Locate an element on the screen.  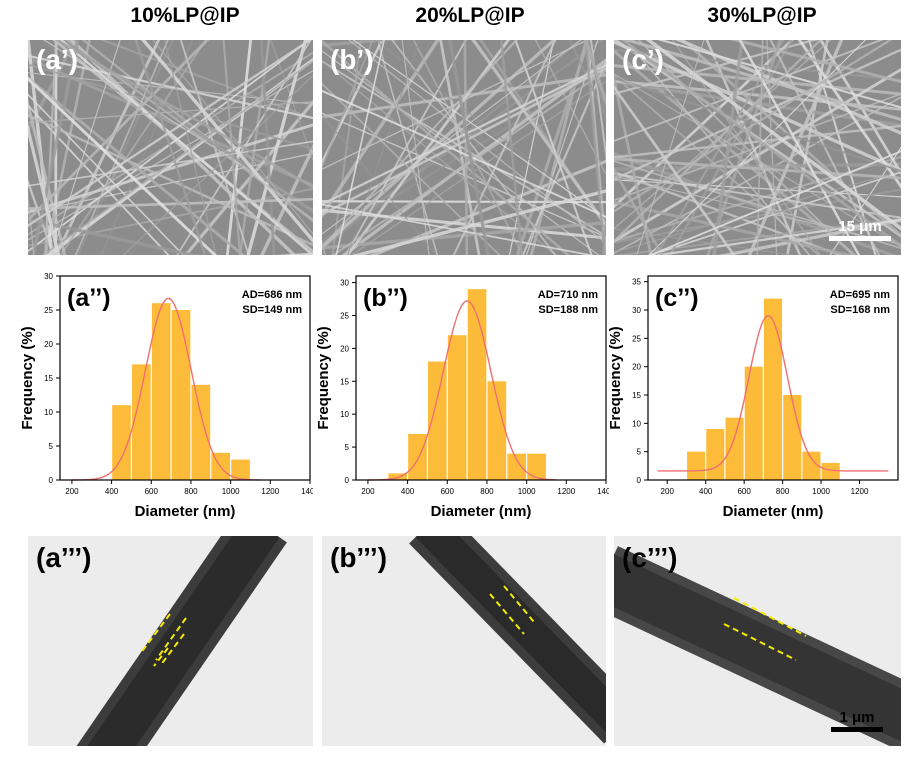
sem-label-c: (c’) is located at coordinates (643, 59).